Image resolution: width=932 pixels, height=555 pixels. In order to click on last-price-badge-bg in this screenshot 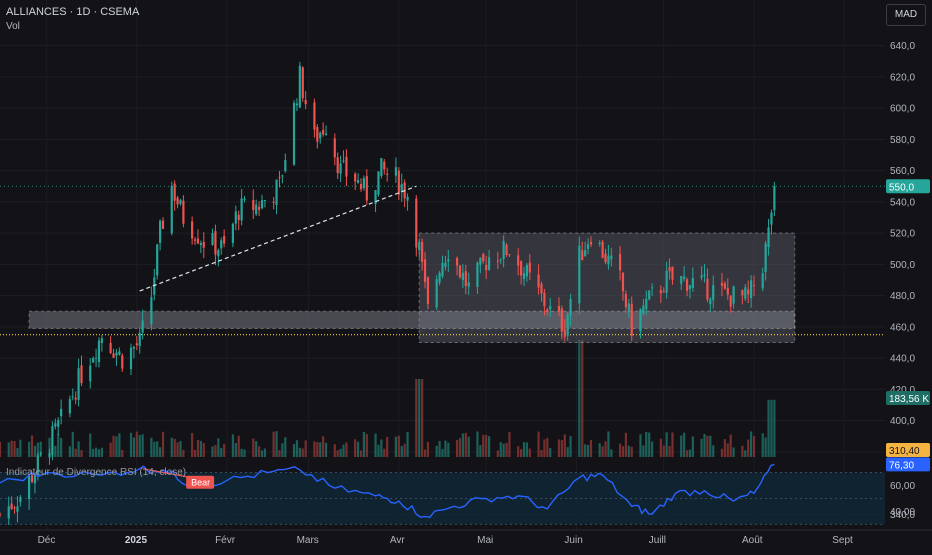, I will do `click(908, 186)`.